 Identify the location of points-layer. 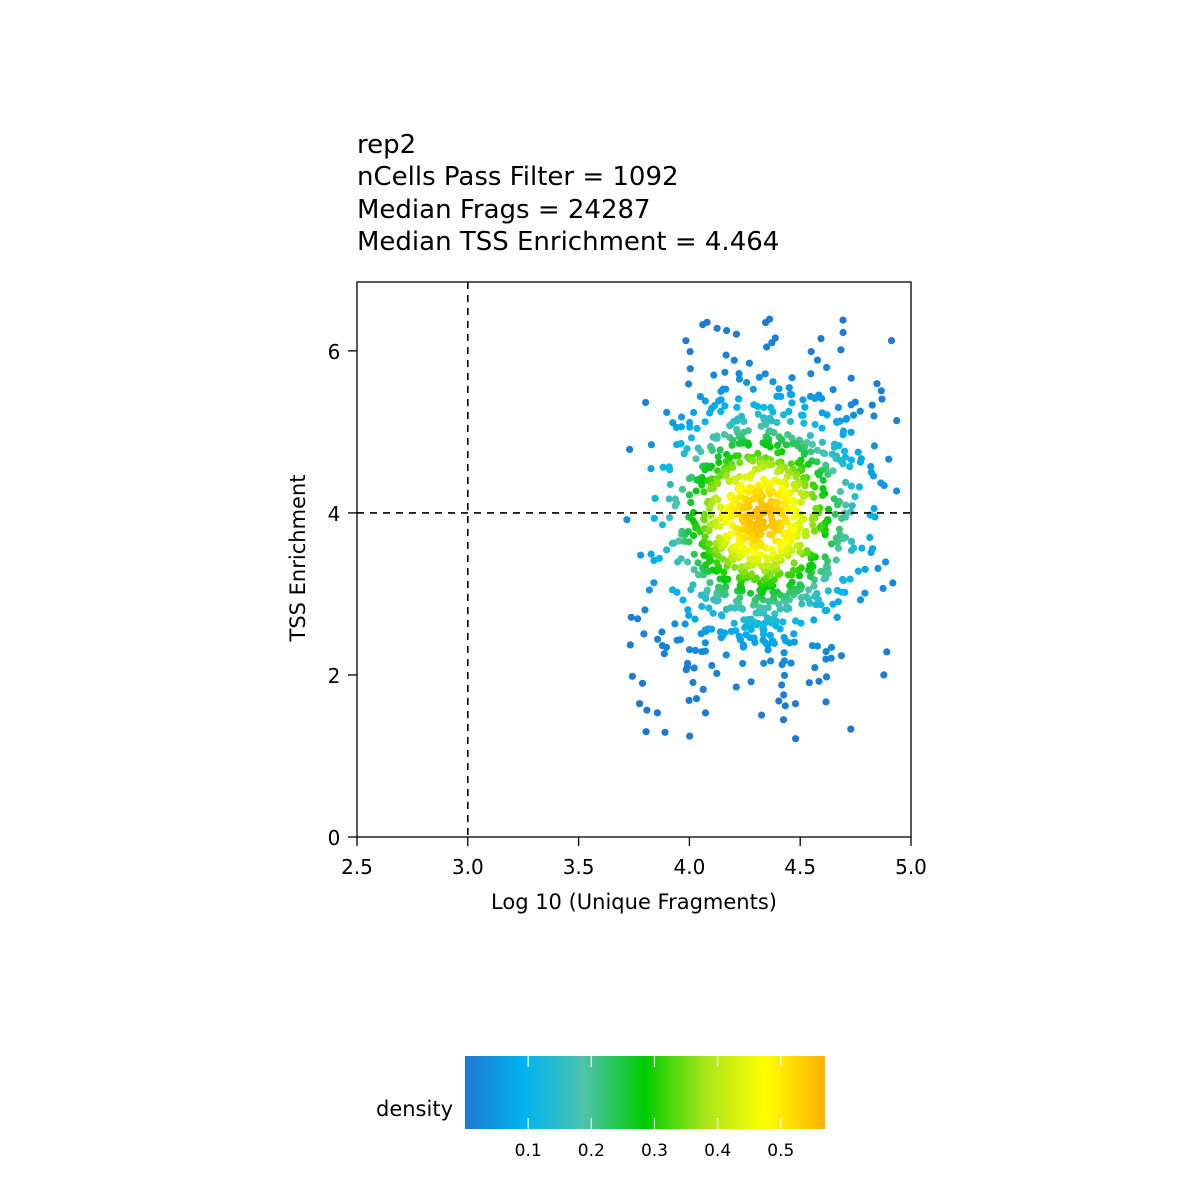
(762, 529).